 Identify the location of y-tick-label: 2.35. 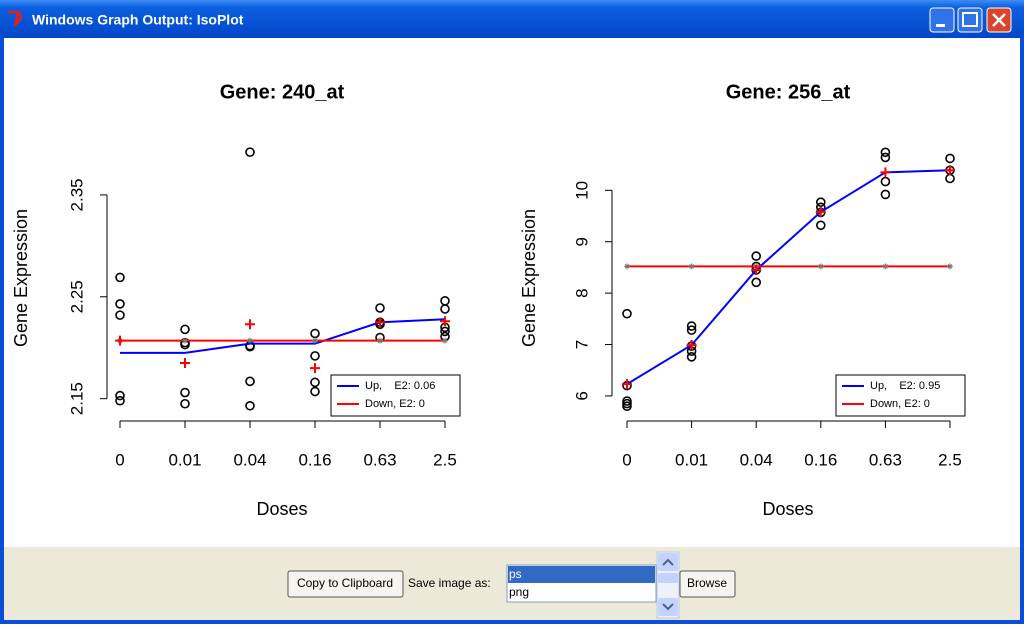
(76, 194).